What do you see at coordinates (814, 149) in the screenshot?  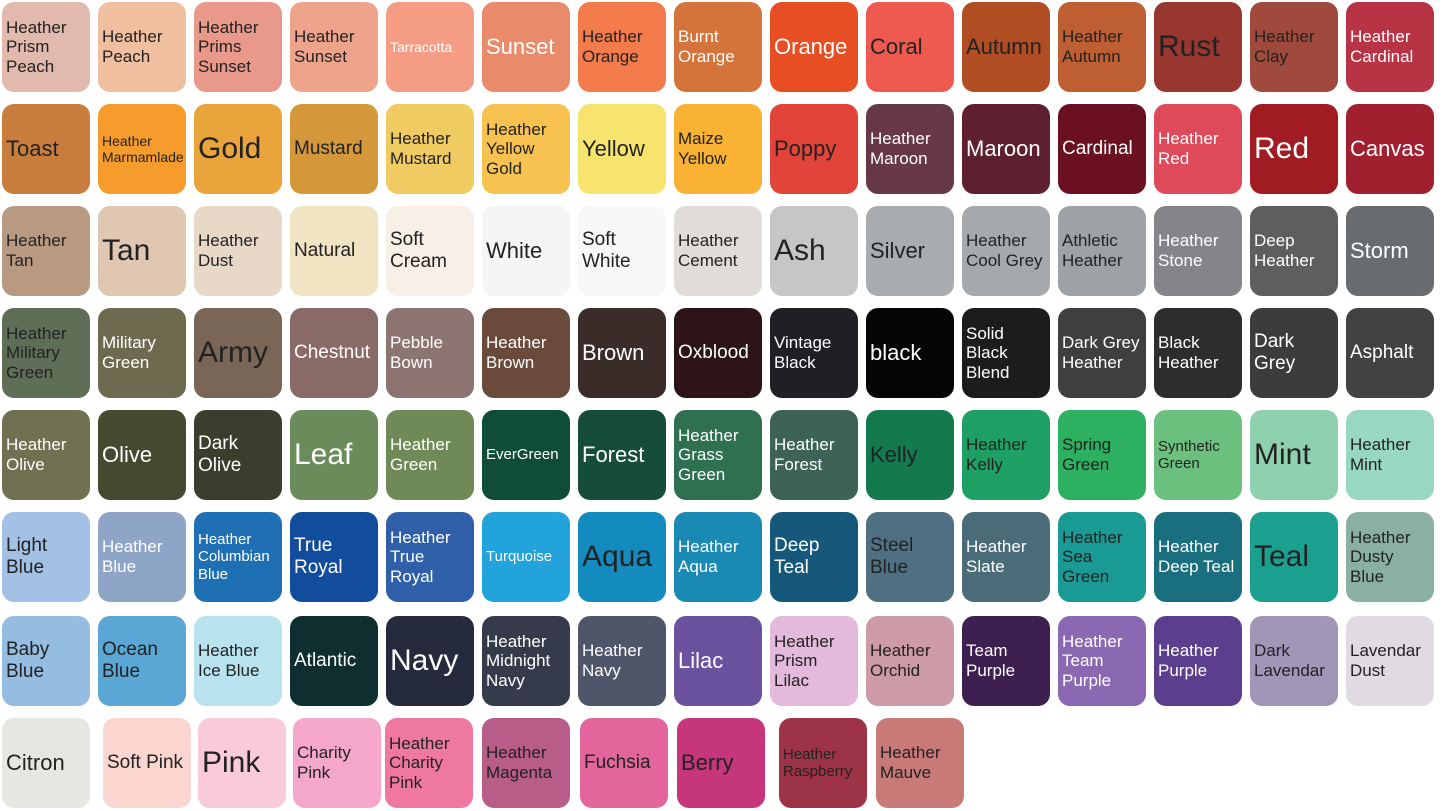 I see `color-swatch: Poppy` at bounding box center [814, 149].